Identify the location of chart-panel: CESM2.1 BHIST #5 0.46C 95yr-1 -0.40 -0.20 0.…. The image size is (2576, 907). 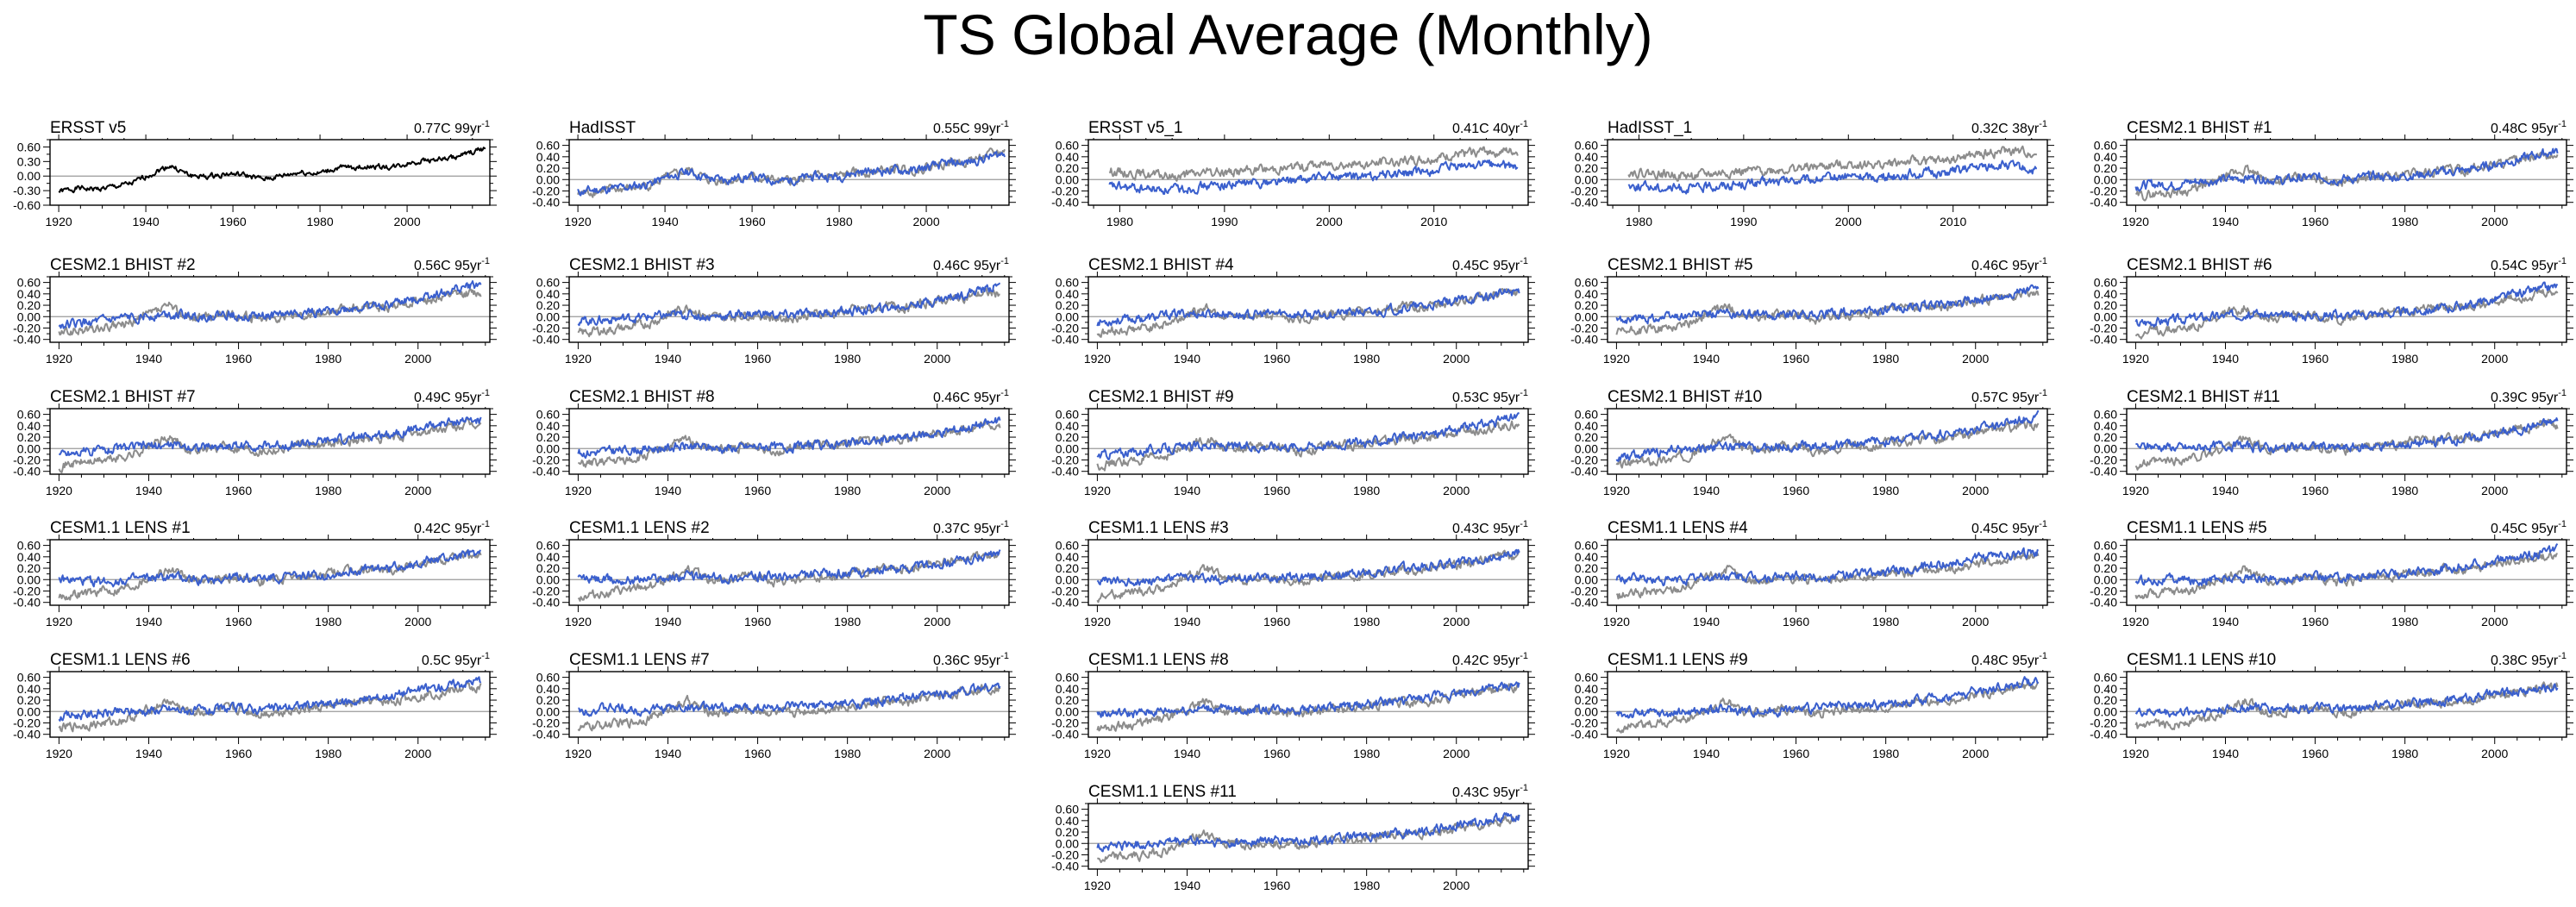
(1812, 312).